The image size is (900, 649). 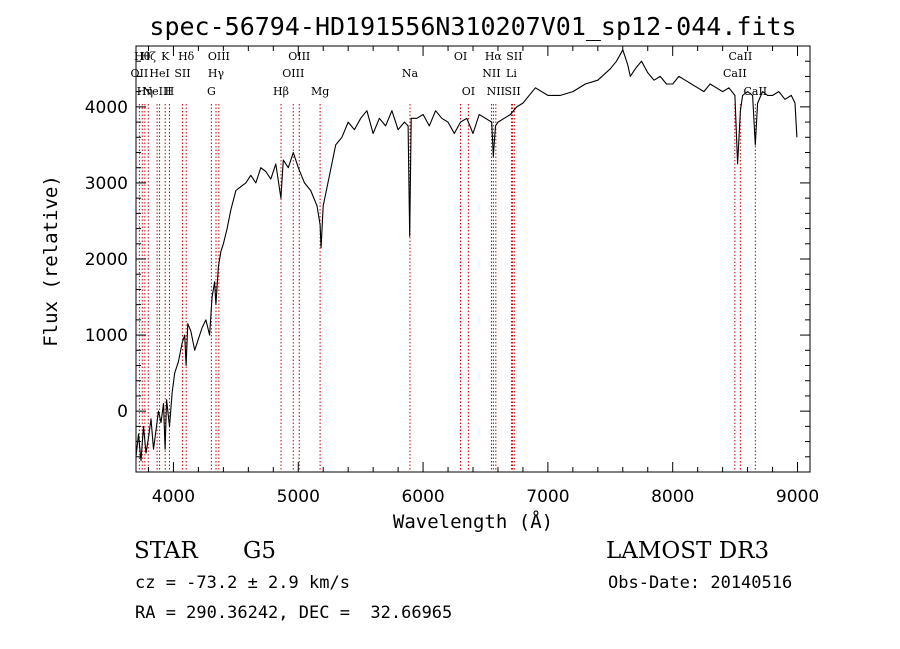 I want to click on object-class: STAR, so click(x=166, y=551).